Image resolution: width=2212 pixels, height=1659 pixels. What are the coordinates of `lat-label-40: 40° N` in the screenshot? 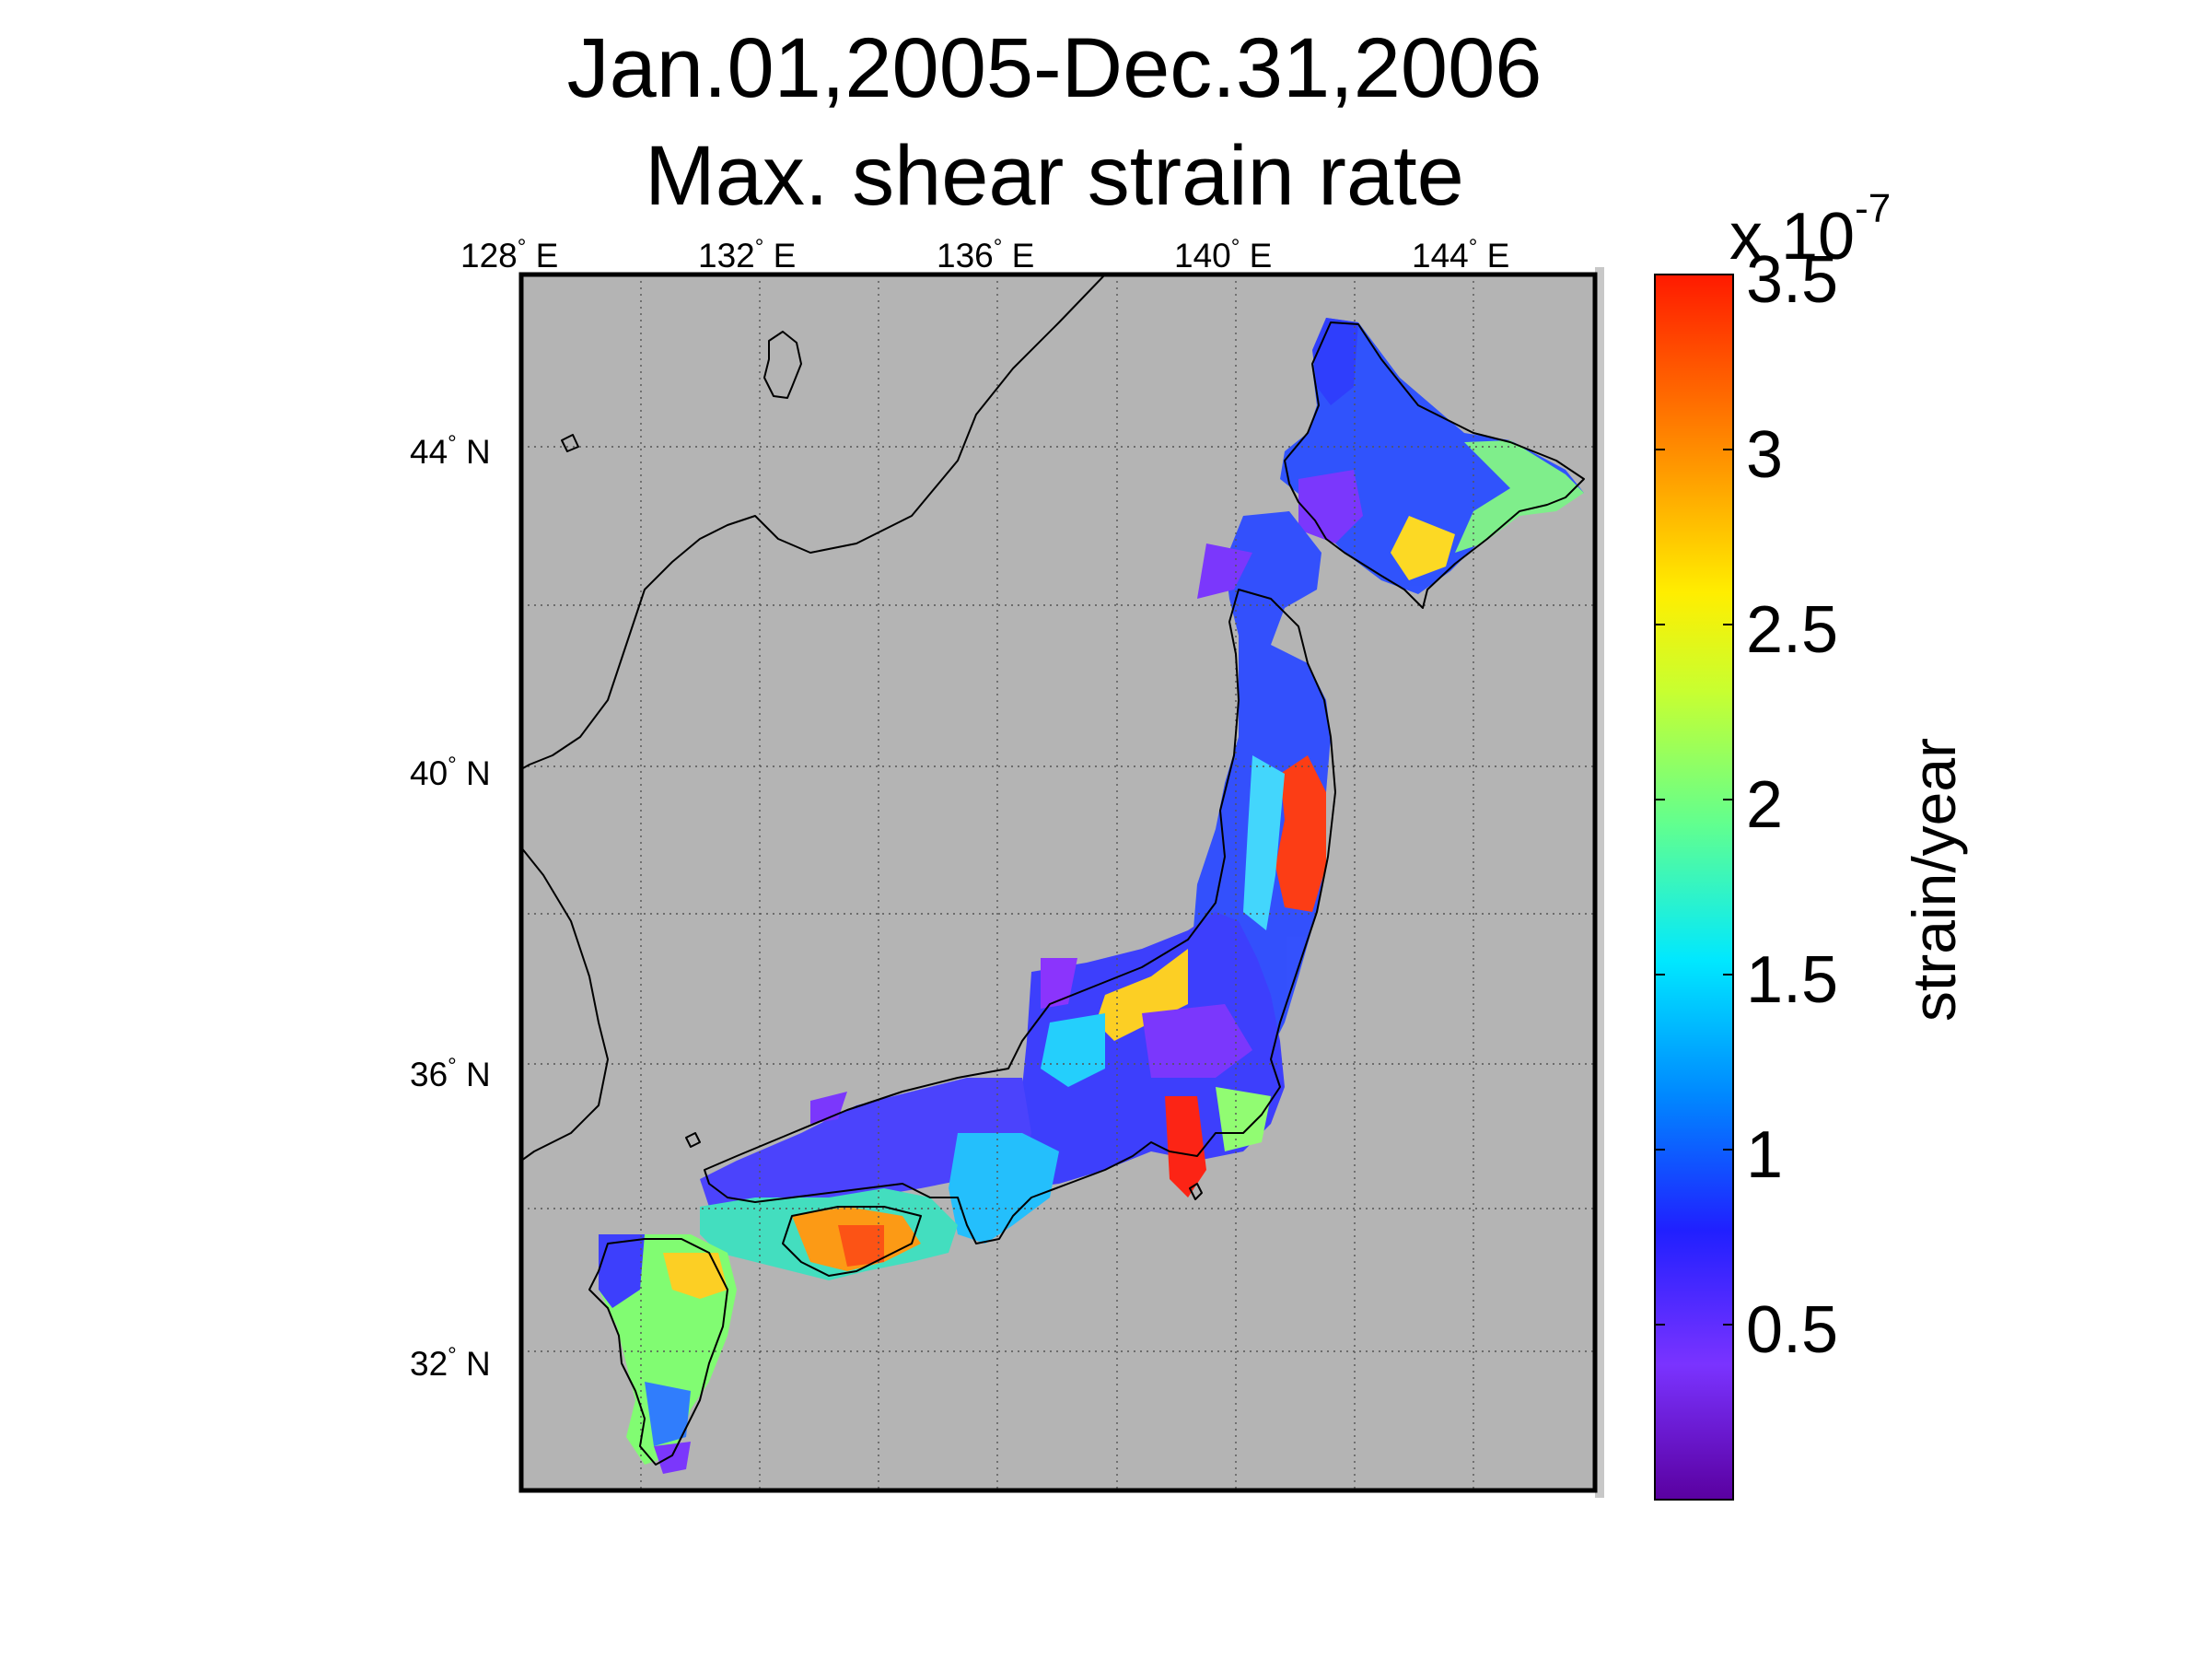 It's located at (451, 772).